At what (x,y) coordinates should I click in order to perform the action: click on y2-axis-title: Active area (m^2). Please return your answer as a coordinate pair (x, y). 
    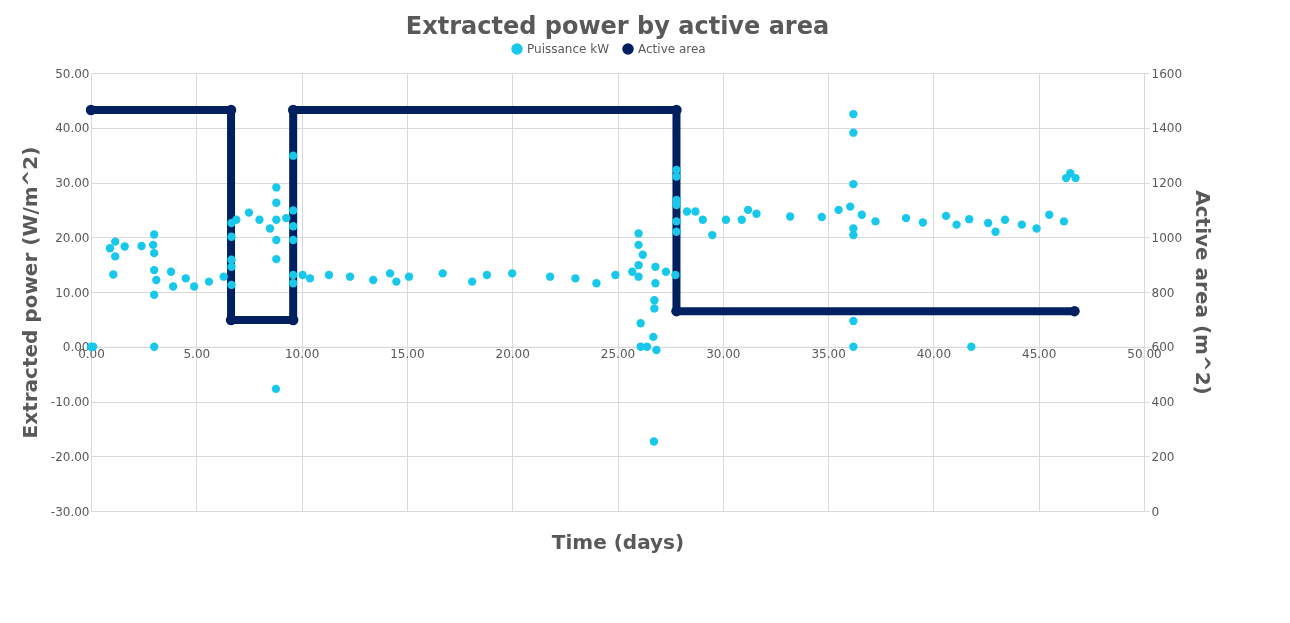
    Looking at the image, I should click on (1203, 292).